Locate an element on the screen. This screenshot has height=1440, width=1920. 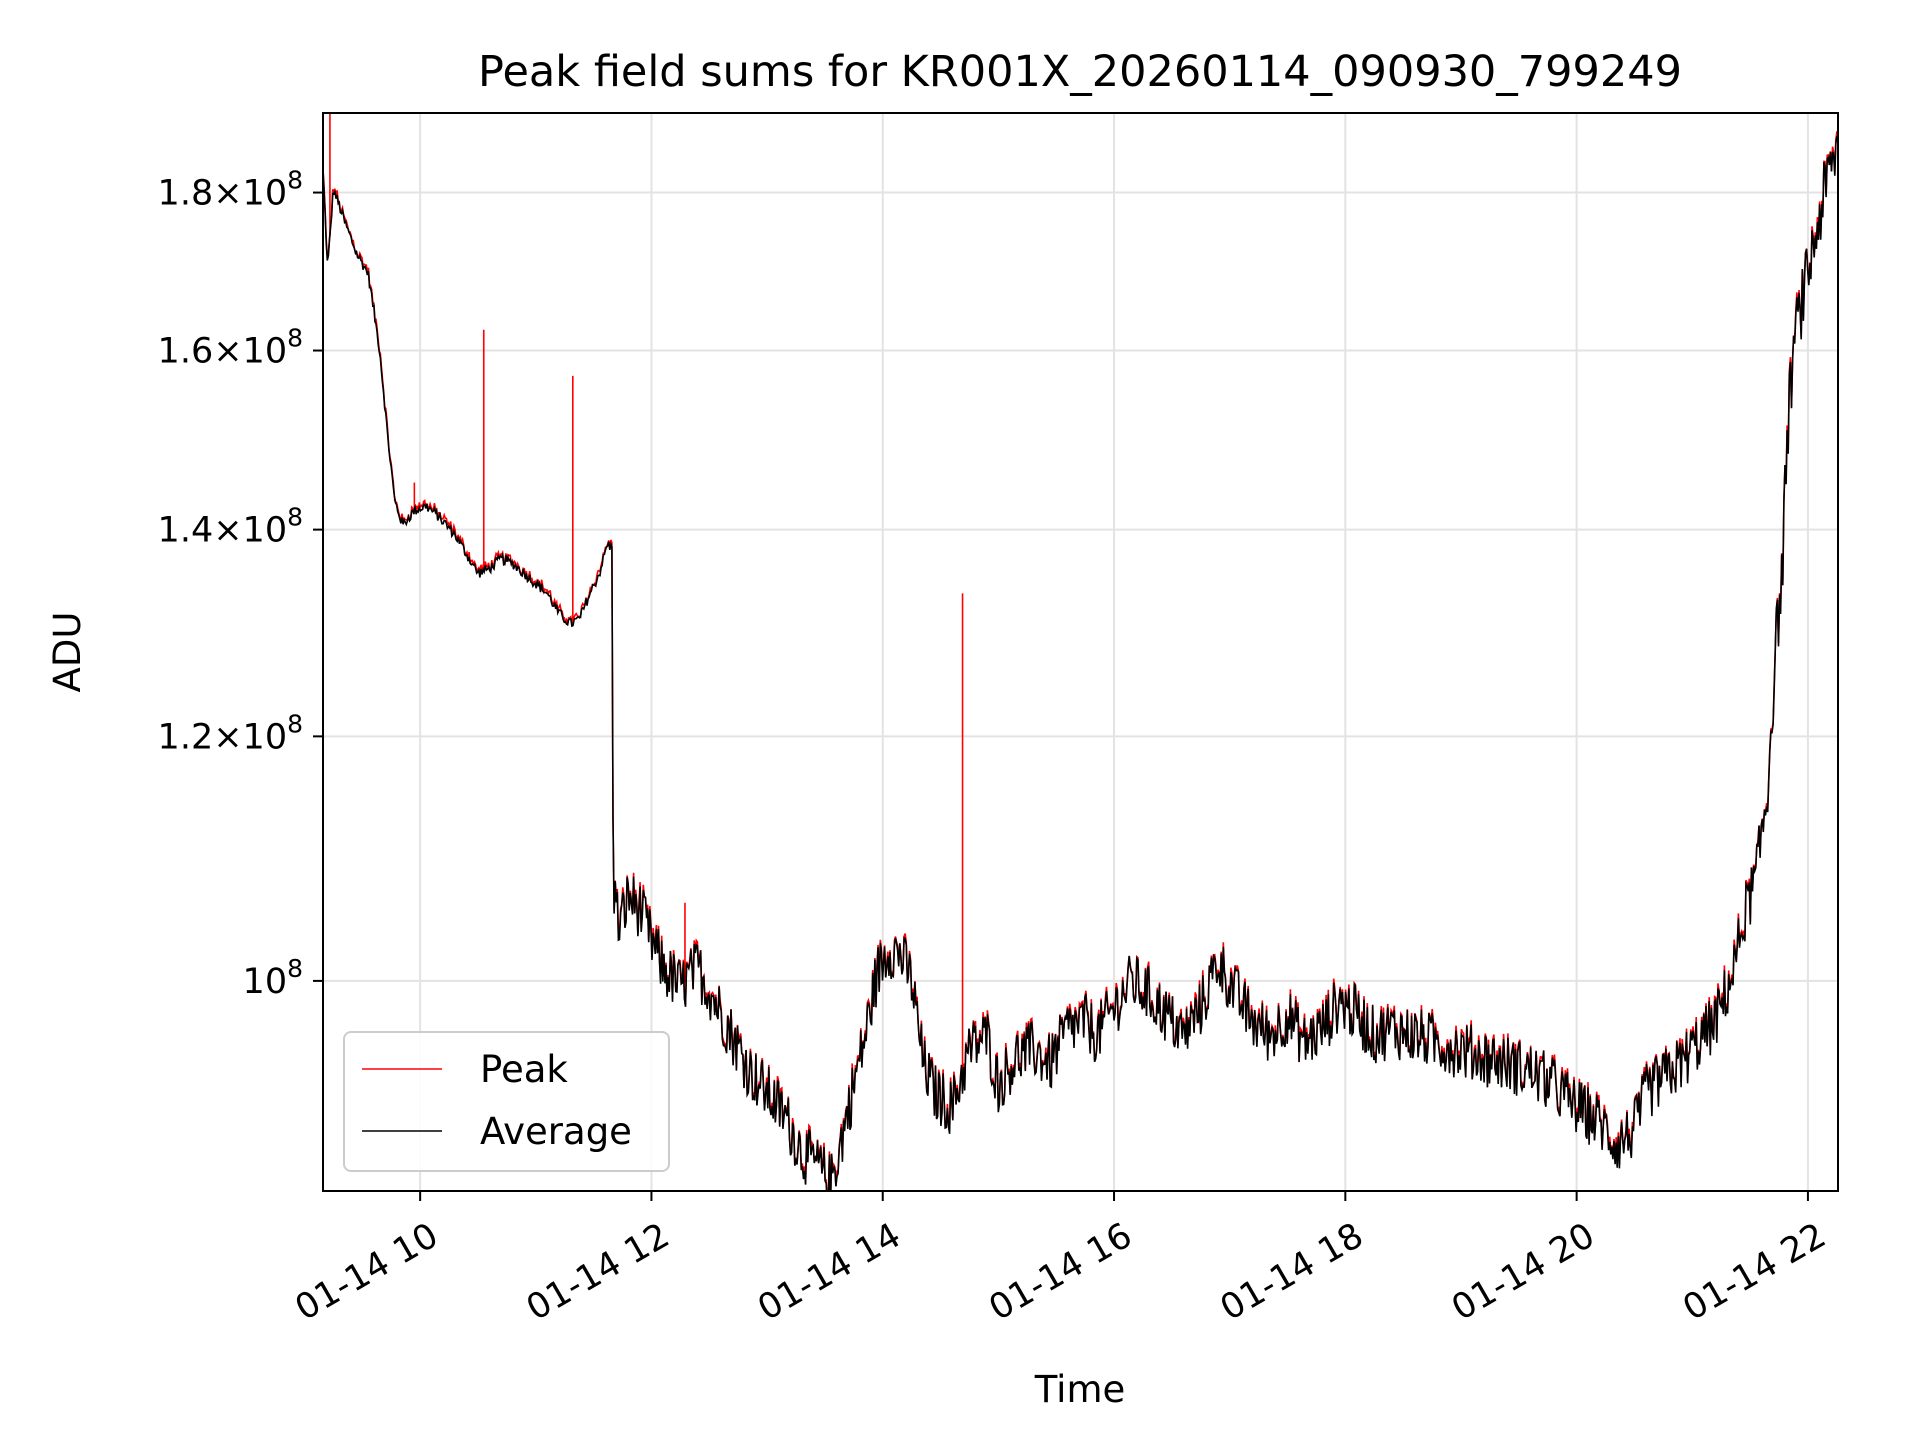
y-tick-label: 1.2×108 is located at coordinates (230, 733).